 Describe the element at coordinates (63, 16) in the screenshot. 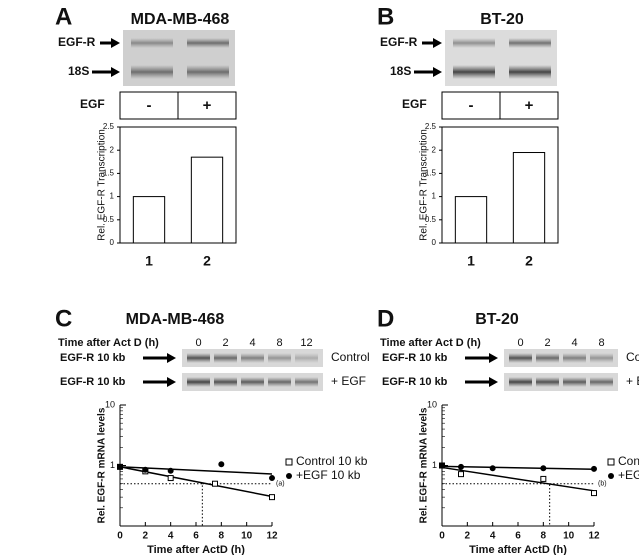

I see `panel-letter: A` at that location.